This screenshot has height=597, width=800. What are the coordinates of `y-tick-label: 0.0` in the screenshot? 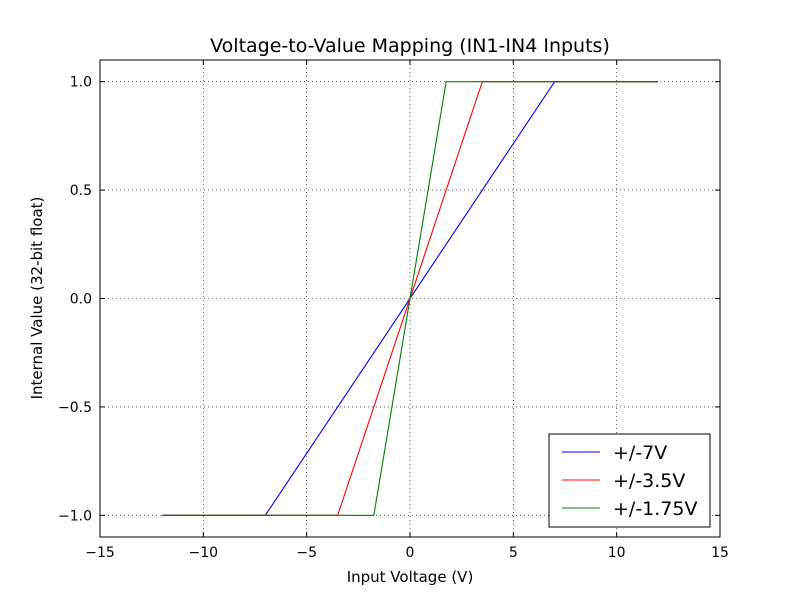 It's located at (81, 300).